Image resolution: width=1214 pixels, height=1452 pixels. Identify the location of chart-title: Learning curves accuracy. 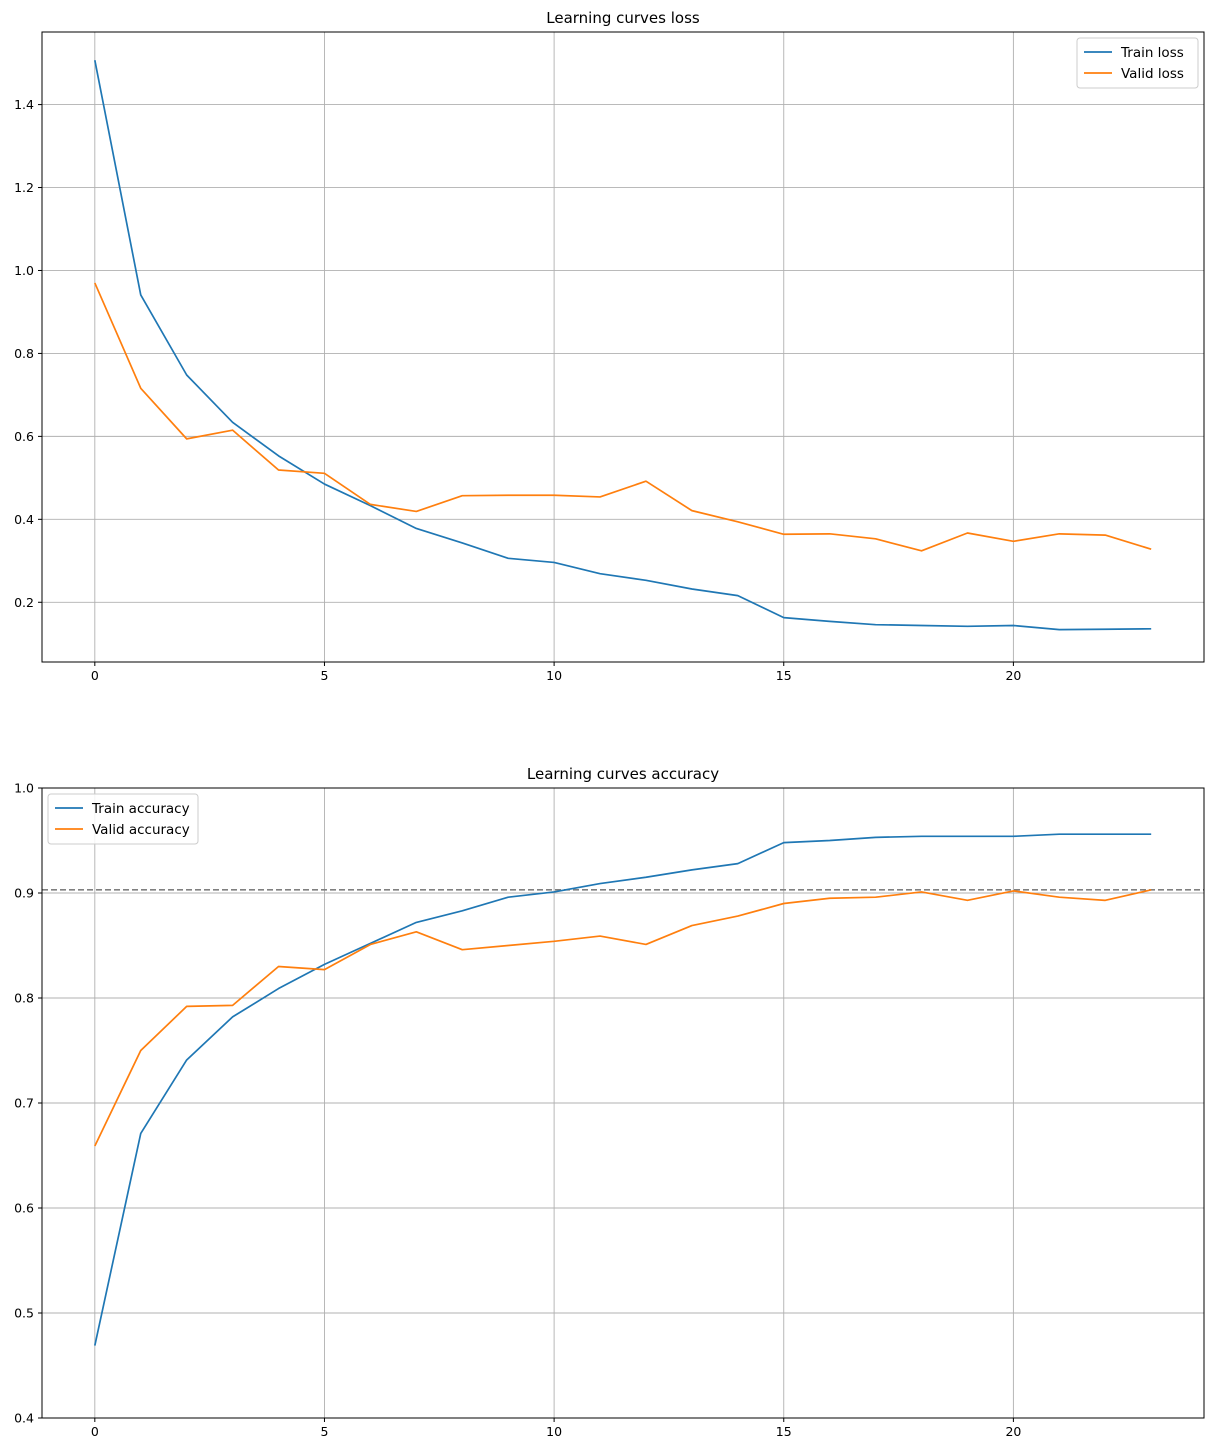
(623, 774).